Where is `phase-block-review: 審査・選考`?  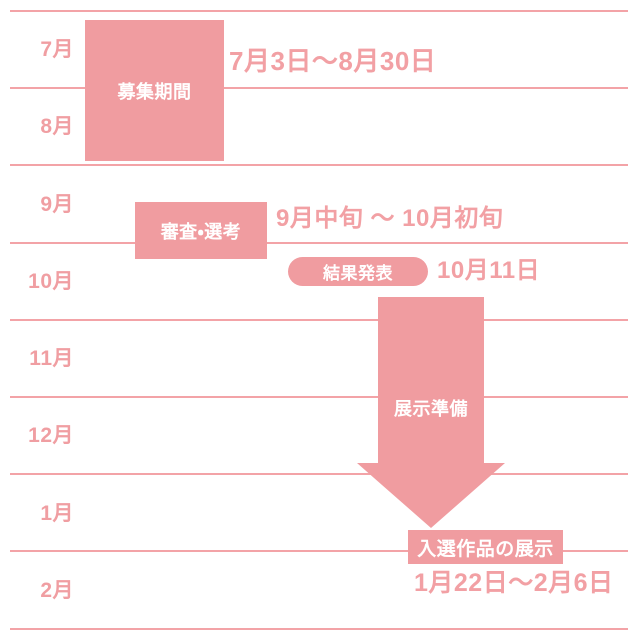
phase-block-review: 審査・選考 is located at coordinates (201, 230).